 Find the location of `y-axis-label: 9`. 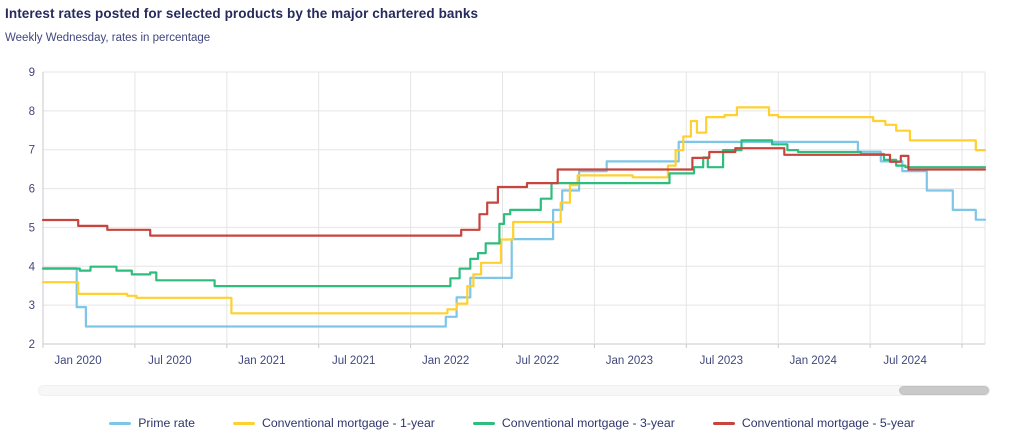

y-axis-label: 9 is located at coordinates (32, 73).